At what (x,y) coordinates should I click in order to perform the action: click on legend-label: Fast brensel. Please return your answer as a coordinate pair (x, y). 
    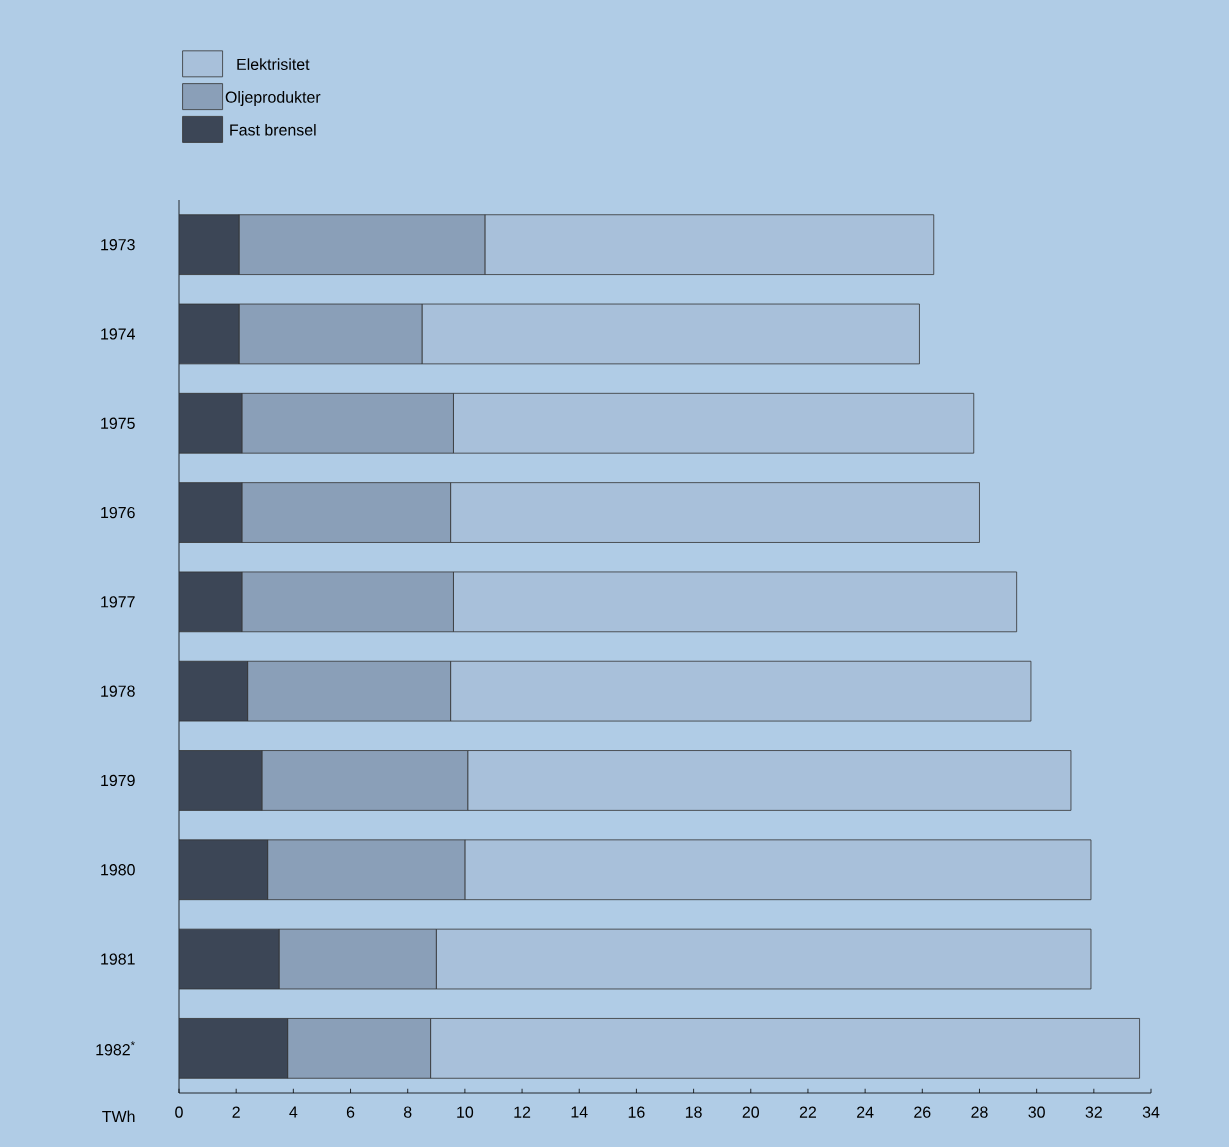
    Looking at the image, I should click on (273, 129).